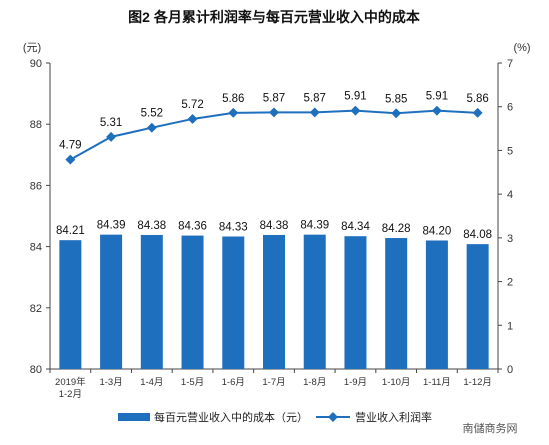 This screenshot has width=549, height=445. Describe the element at coordinates (355, 382) in the screenshot. I see `x-tick-label: 1-9月` at that location.